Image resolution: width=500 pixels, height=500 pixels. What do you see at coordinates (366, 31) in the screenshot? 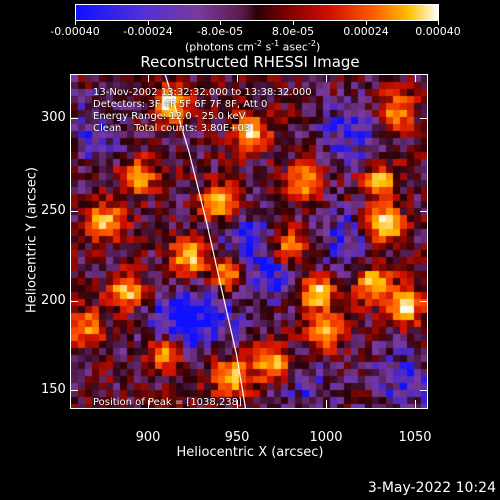
I see `colorbar-tick-label: 0.00024` at bounding box center [366, 31].